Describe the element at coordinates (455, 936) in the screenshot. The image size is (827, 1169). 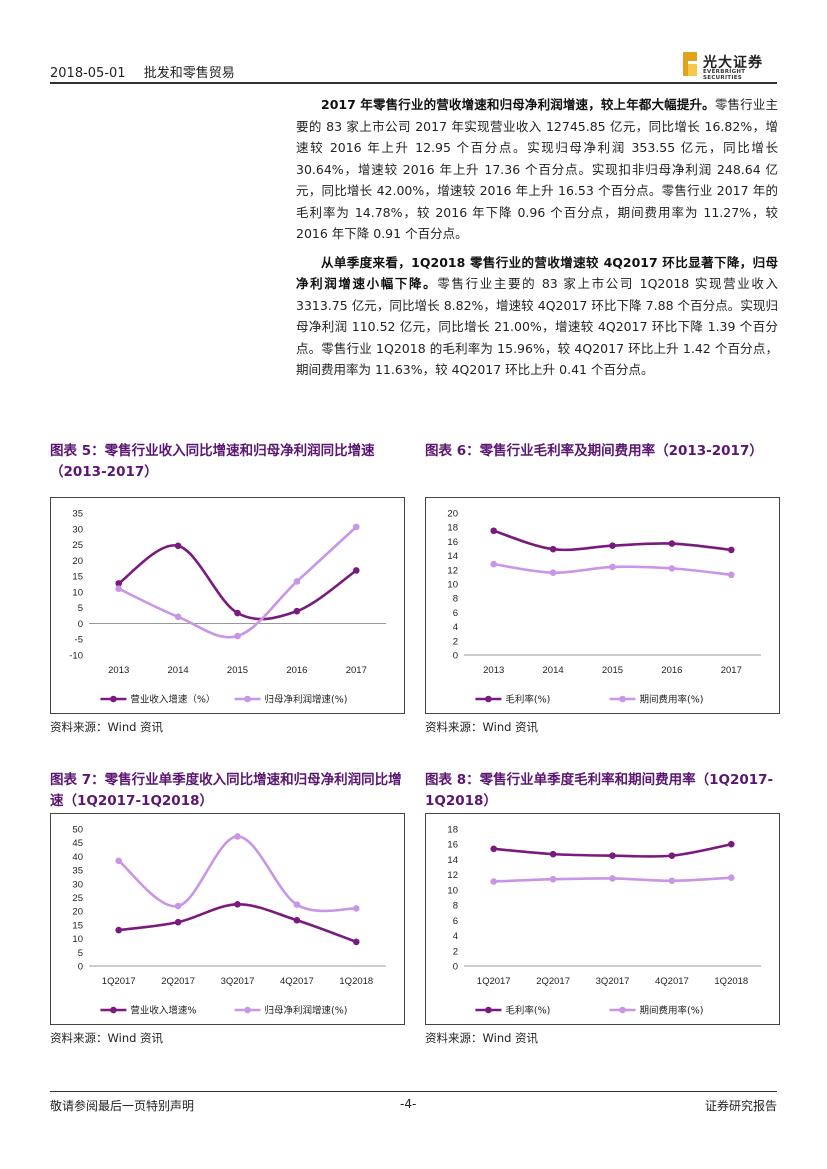
I see `y-tick-label: 4` at that location.